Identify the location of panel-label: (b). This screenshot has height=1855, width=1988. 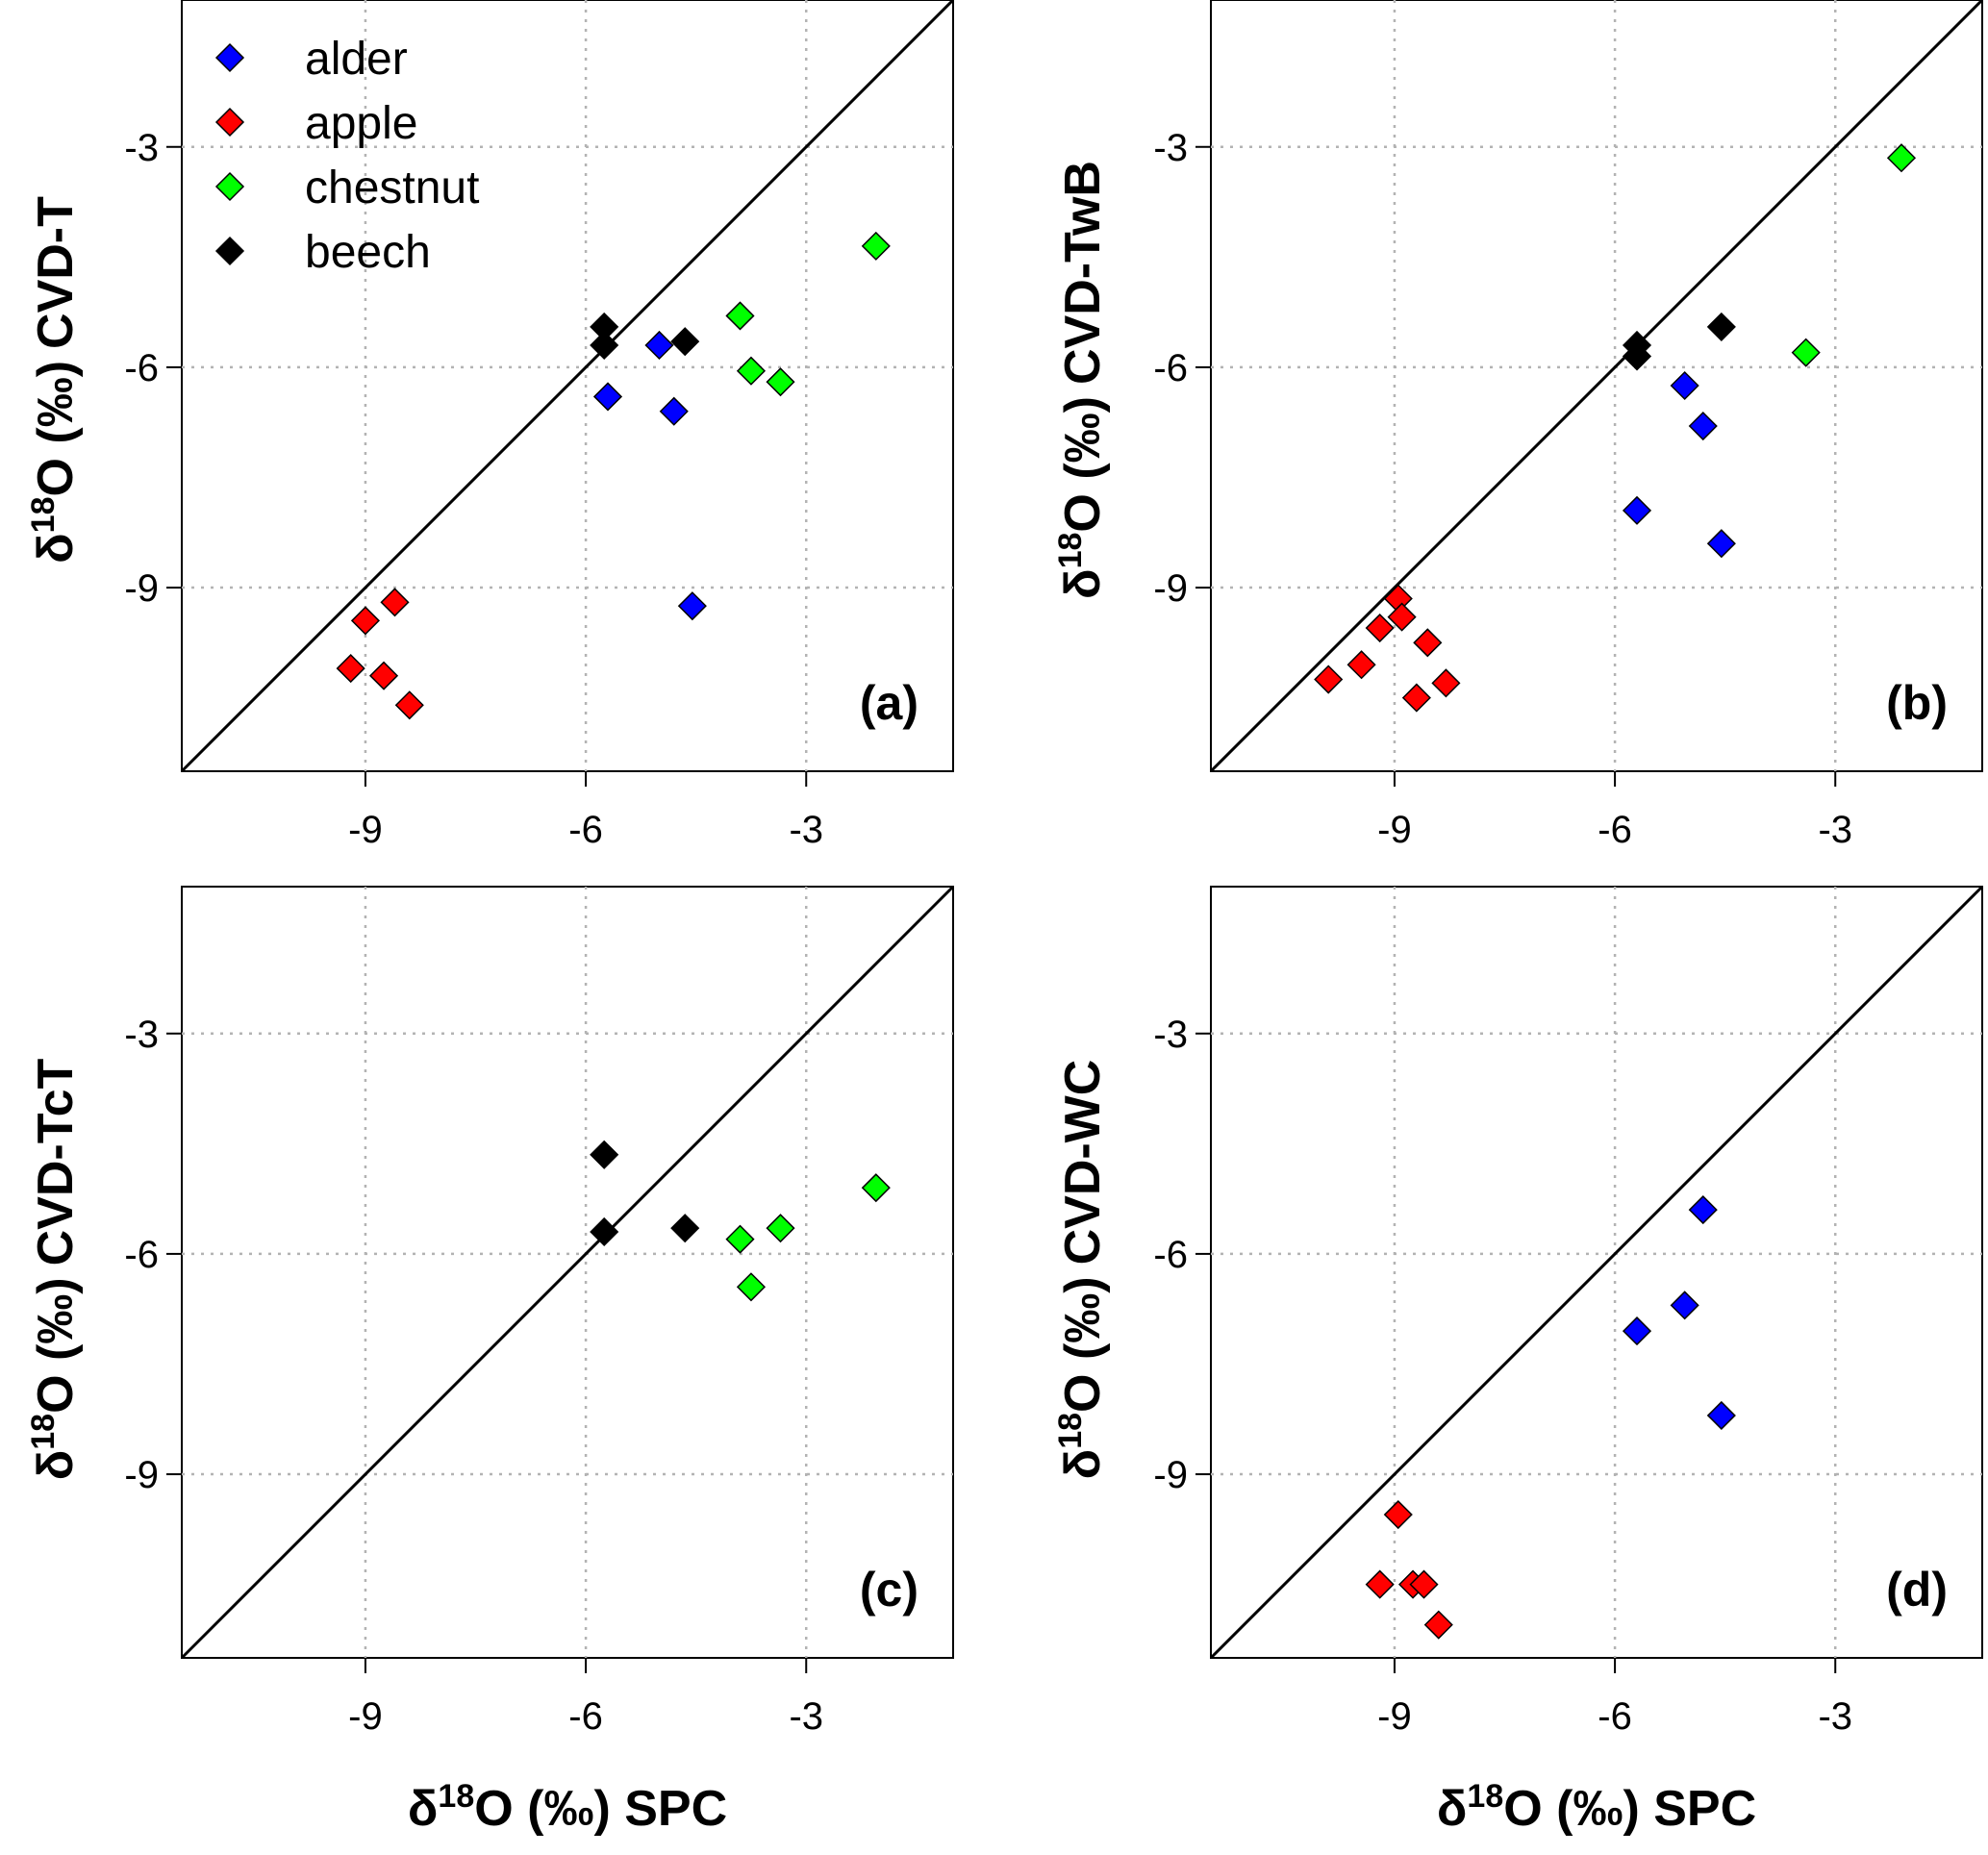
(1917, 703).